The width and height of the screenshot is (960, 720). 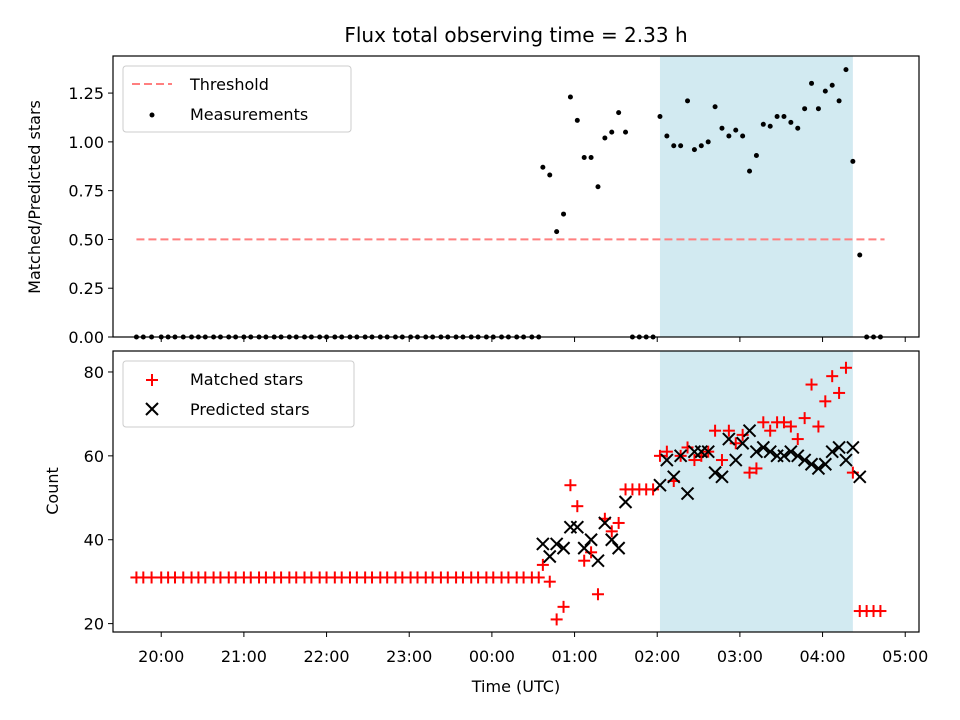 I want to click on x-tick-label: 00:00, so click(x=492, y=656).